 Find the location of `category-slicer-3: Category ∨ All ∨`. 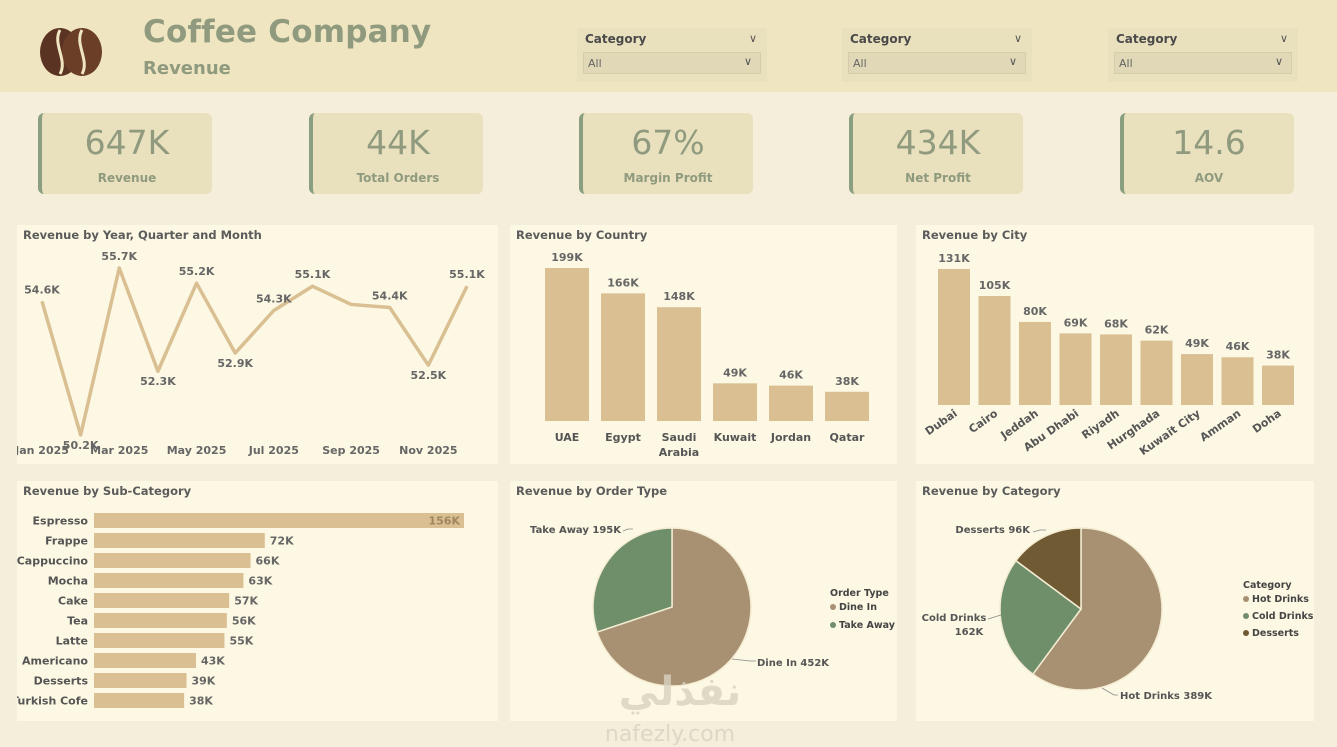

category-slicer-3: Category ∨ All ∨ is located at coordinates (1203, 55).